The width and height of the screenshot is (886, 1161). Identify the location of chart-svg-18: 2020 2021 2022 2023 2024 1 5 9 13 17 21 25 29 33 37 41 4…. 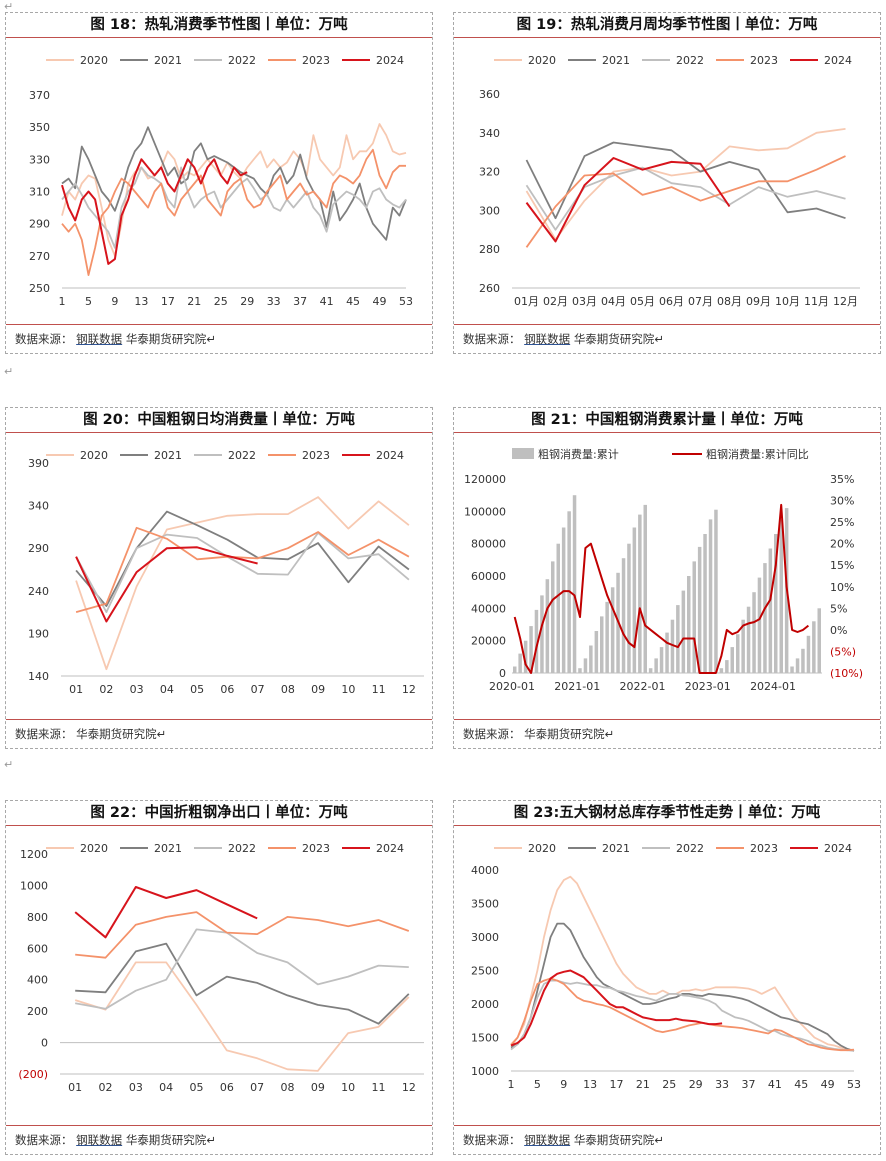
(221, 181).